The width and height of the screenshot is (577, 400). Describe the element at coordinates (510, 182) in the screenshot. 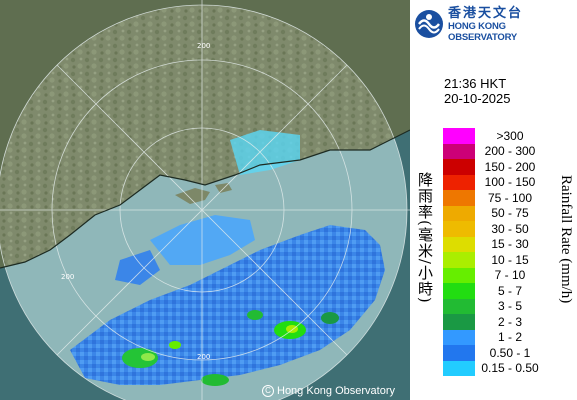

I see `legend-label: 100 - 150` at that location.